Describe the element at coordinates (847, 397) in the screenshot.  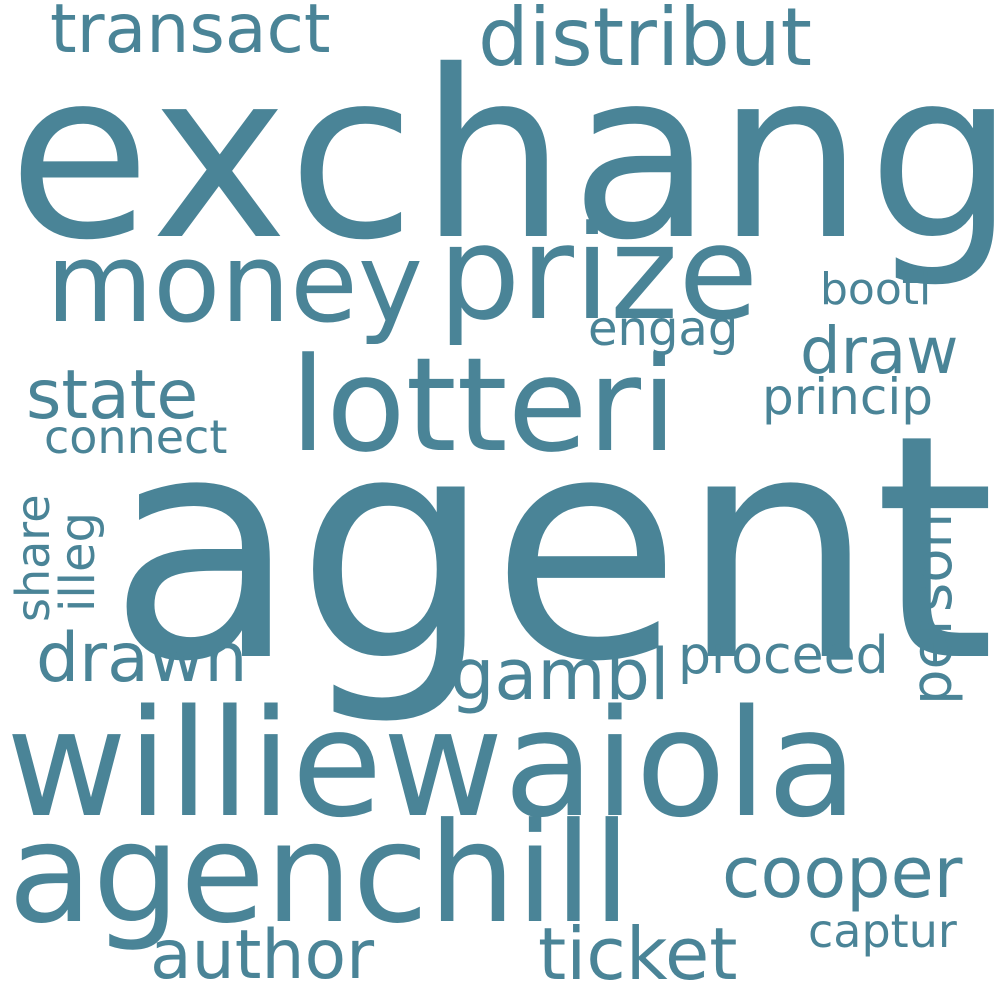
I see `word-princip: princip` at that location.